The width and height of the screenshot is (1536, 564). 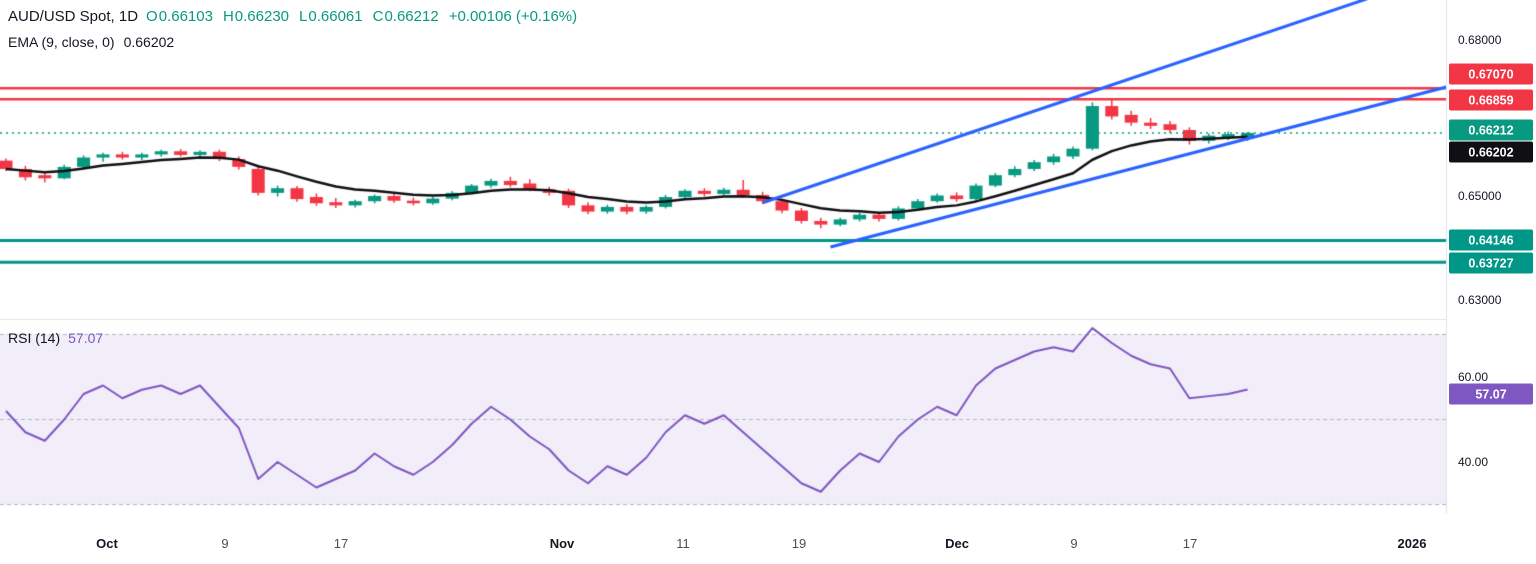 I want to click on change-value: +0.00106 (+0.16%), so click(x=513, y=16).